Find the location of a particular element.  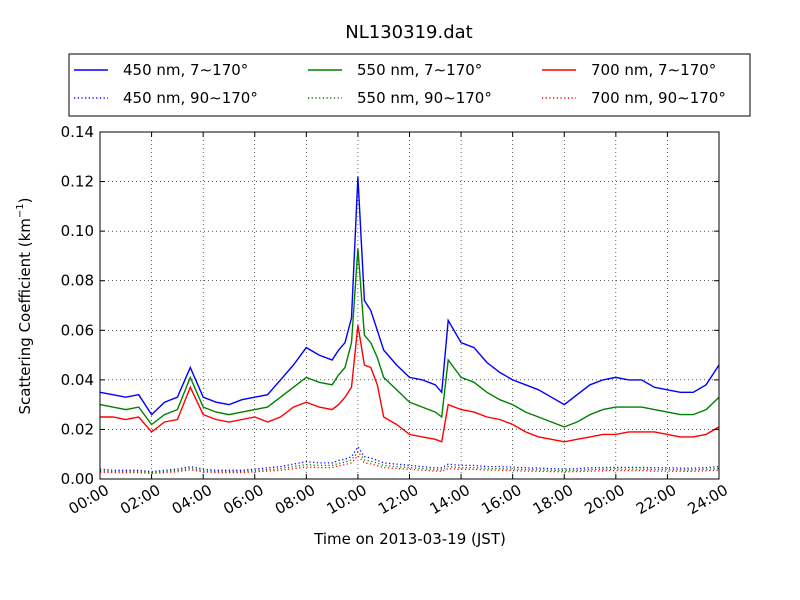

y-axis-label-main: Scattering Coefficient (km is located at coordinates (25, 316).